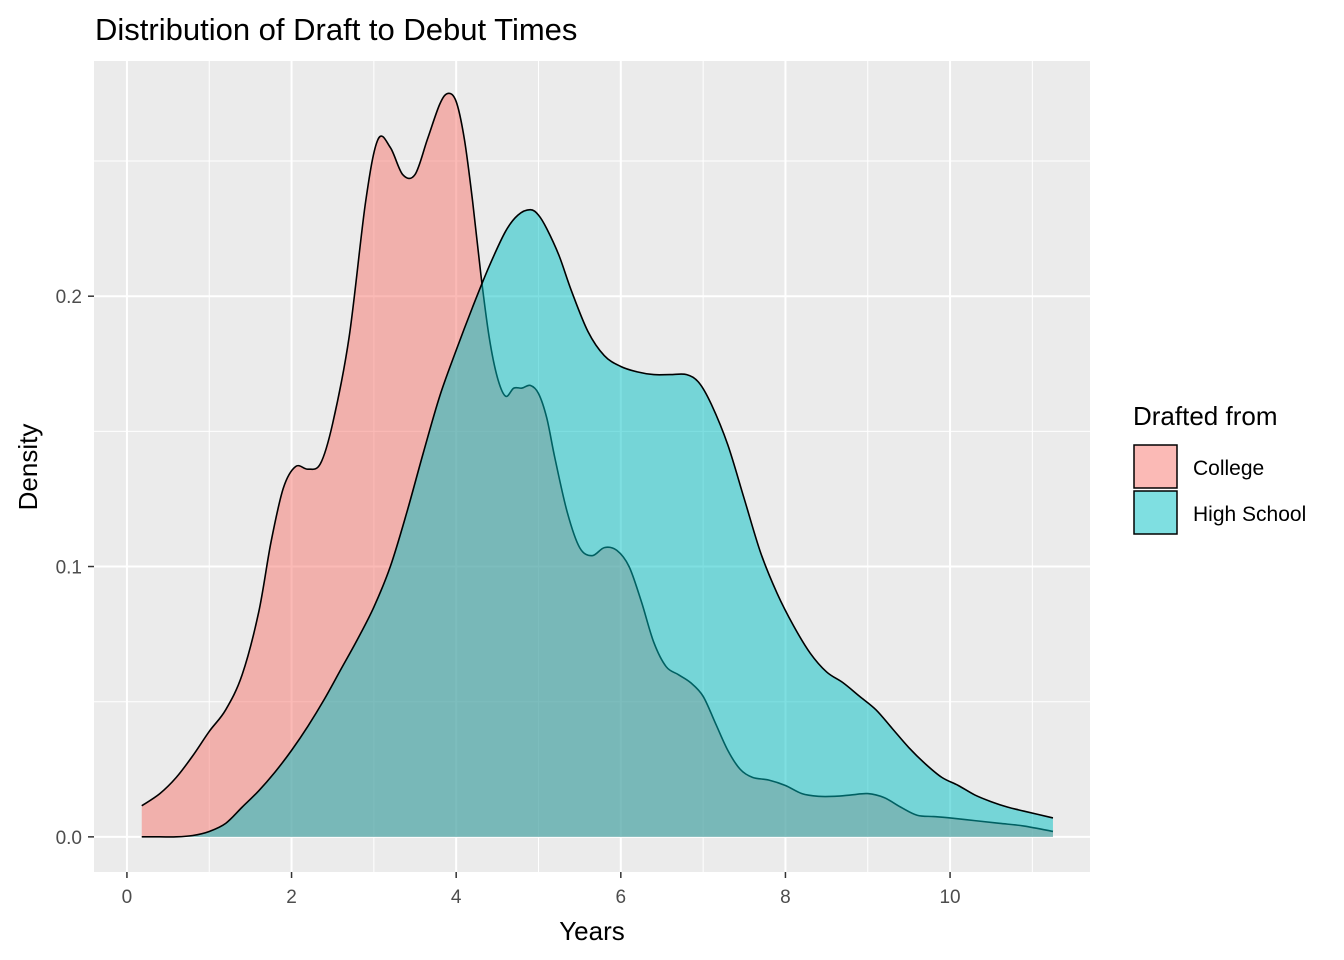  What do you see at coordinates (949, 897) in the screenshot?
I see `x-tick-label: 10` at bounding box center [949, 897].